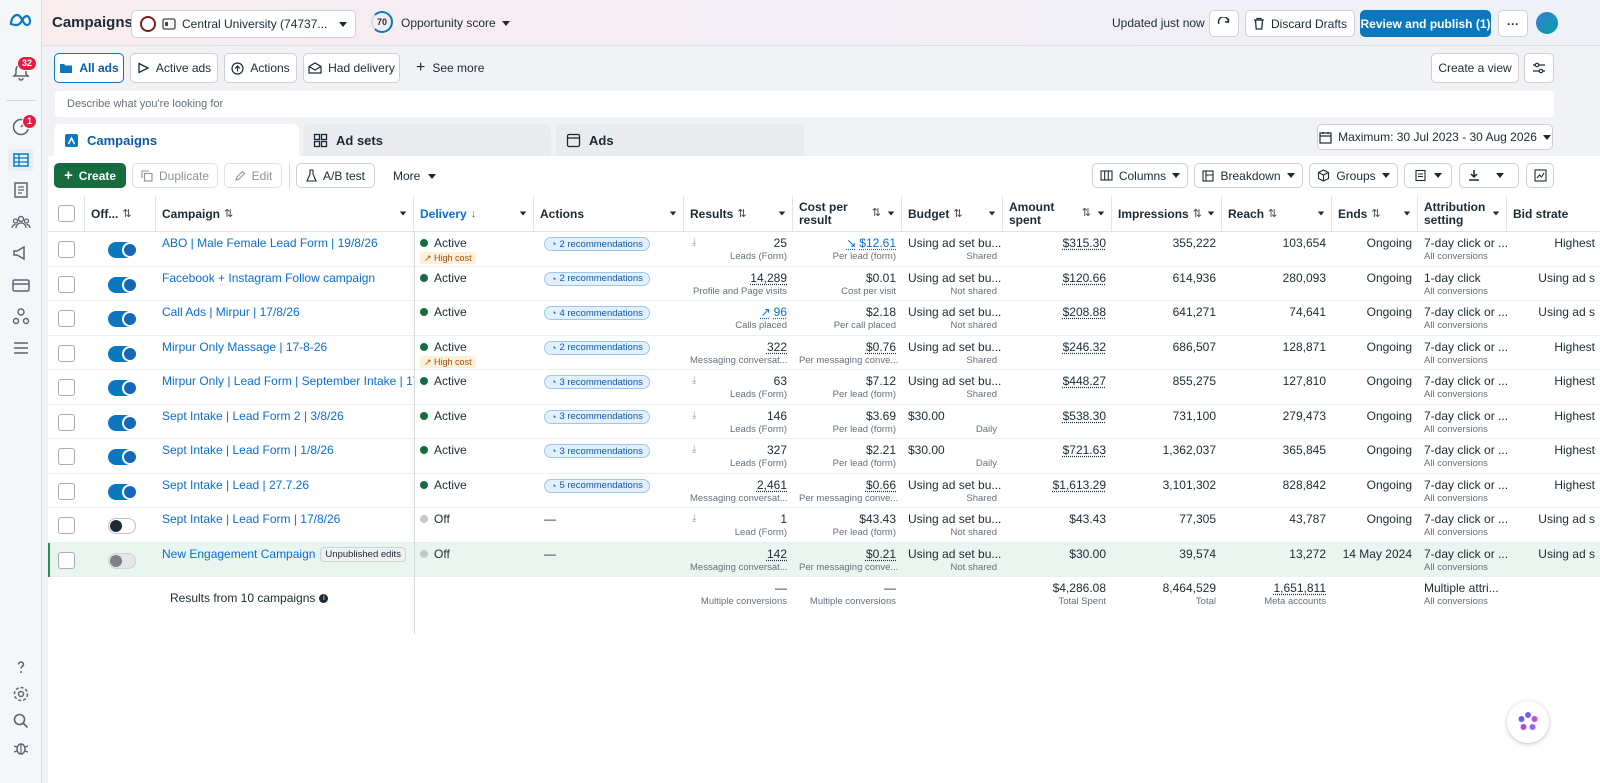 Image resolution: width=1600 pixels, height=783 pixels. I want to click on campaign-name-link: Sept Intake | Lead Form 2 | 3/8/26, so click(253, 416).